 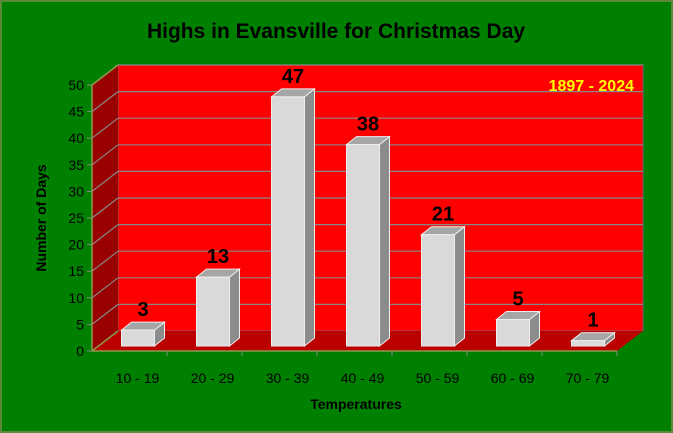 I want to click on chart-title: Highs in Evansville for Christmas Day, so click(x=336, y=31).